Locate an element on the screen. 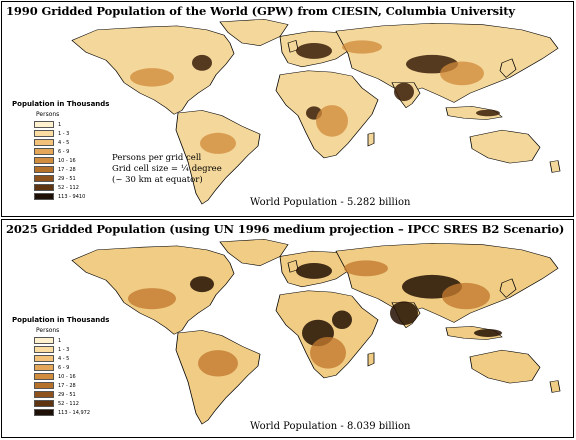 The image size is (576, 440). legend-item: 113 - 14,972 is located at coordinates (71, 412).